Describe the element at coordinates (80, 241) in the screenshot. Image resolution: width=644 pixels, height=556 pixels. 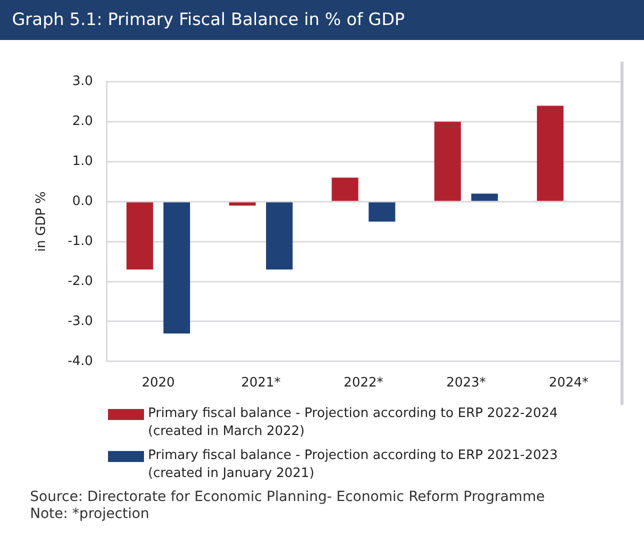
I see `y-tick-label: -1.0` at that location.